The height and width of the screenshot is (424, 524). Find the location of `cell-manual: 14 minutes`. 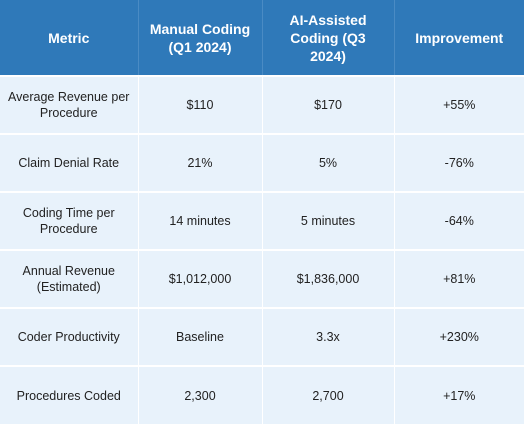

cell-manual: 14 minutes is located at coordinates (200, 220).